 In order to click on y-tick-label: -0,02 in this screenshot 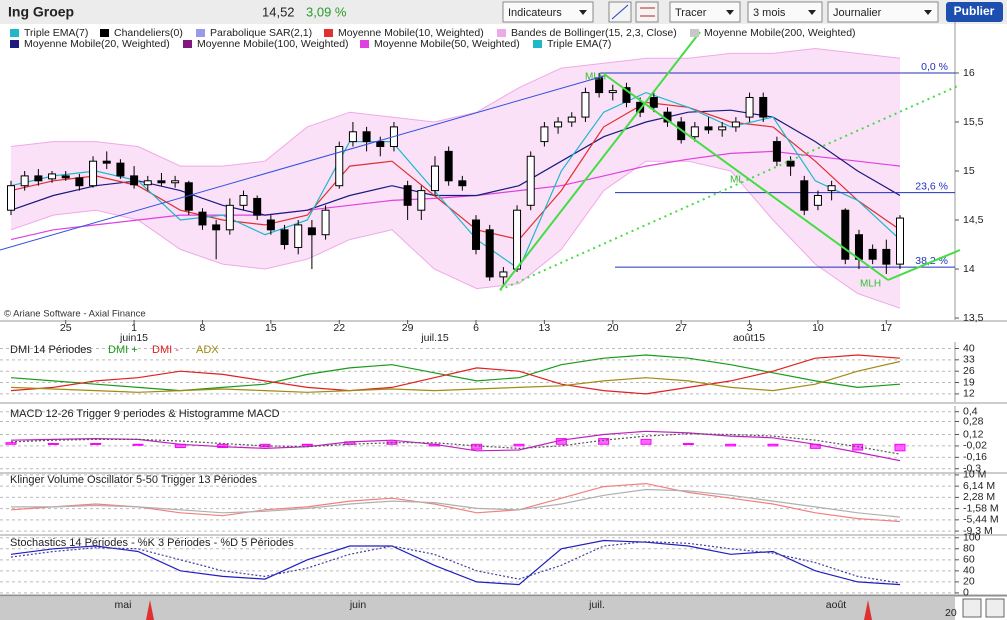, I will do `click(975, 446)`.